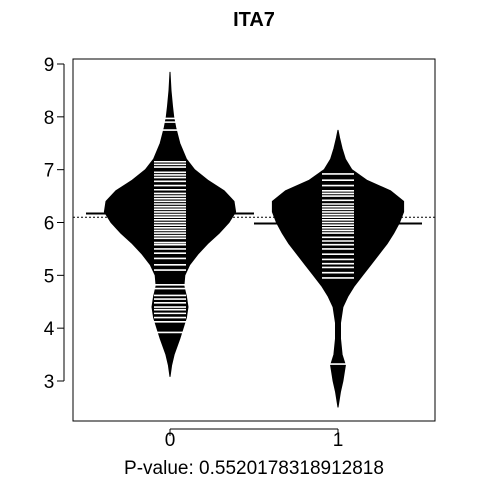  I want to click on y-tick-label: 4, so click(49, 329).